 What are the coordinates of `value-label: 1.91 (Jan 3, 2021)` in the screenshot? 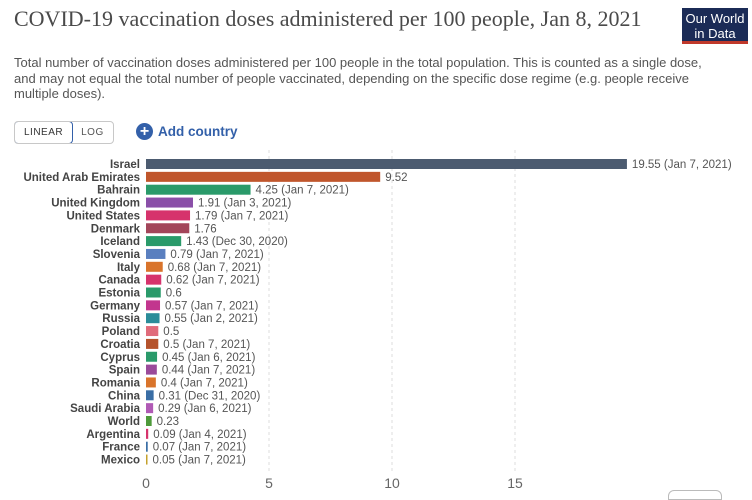 It's located at (245, 204).